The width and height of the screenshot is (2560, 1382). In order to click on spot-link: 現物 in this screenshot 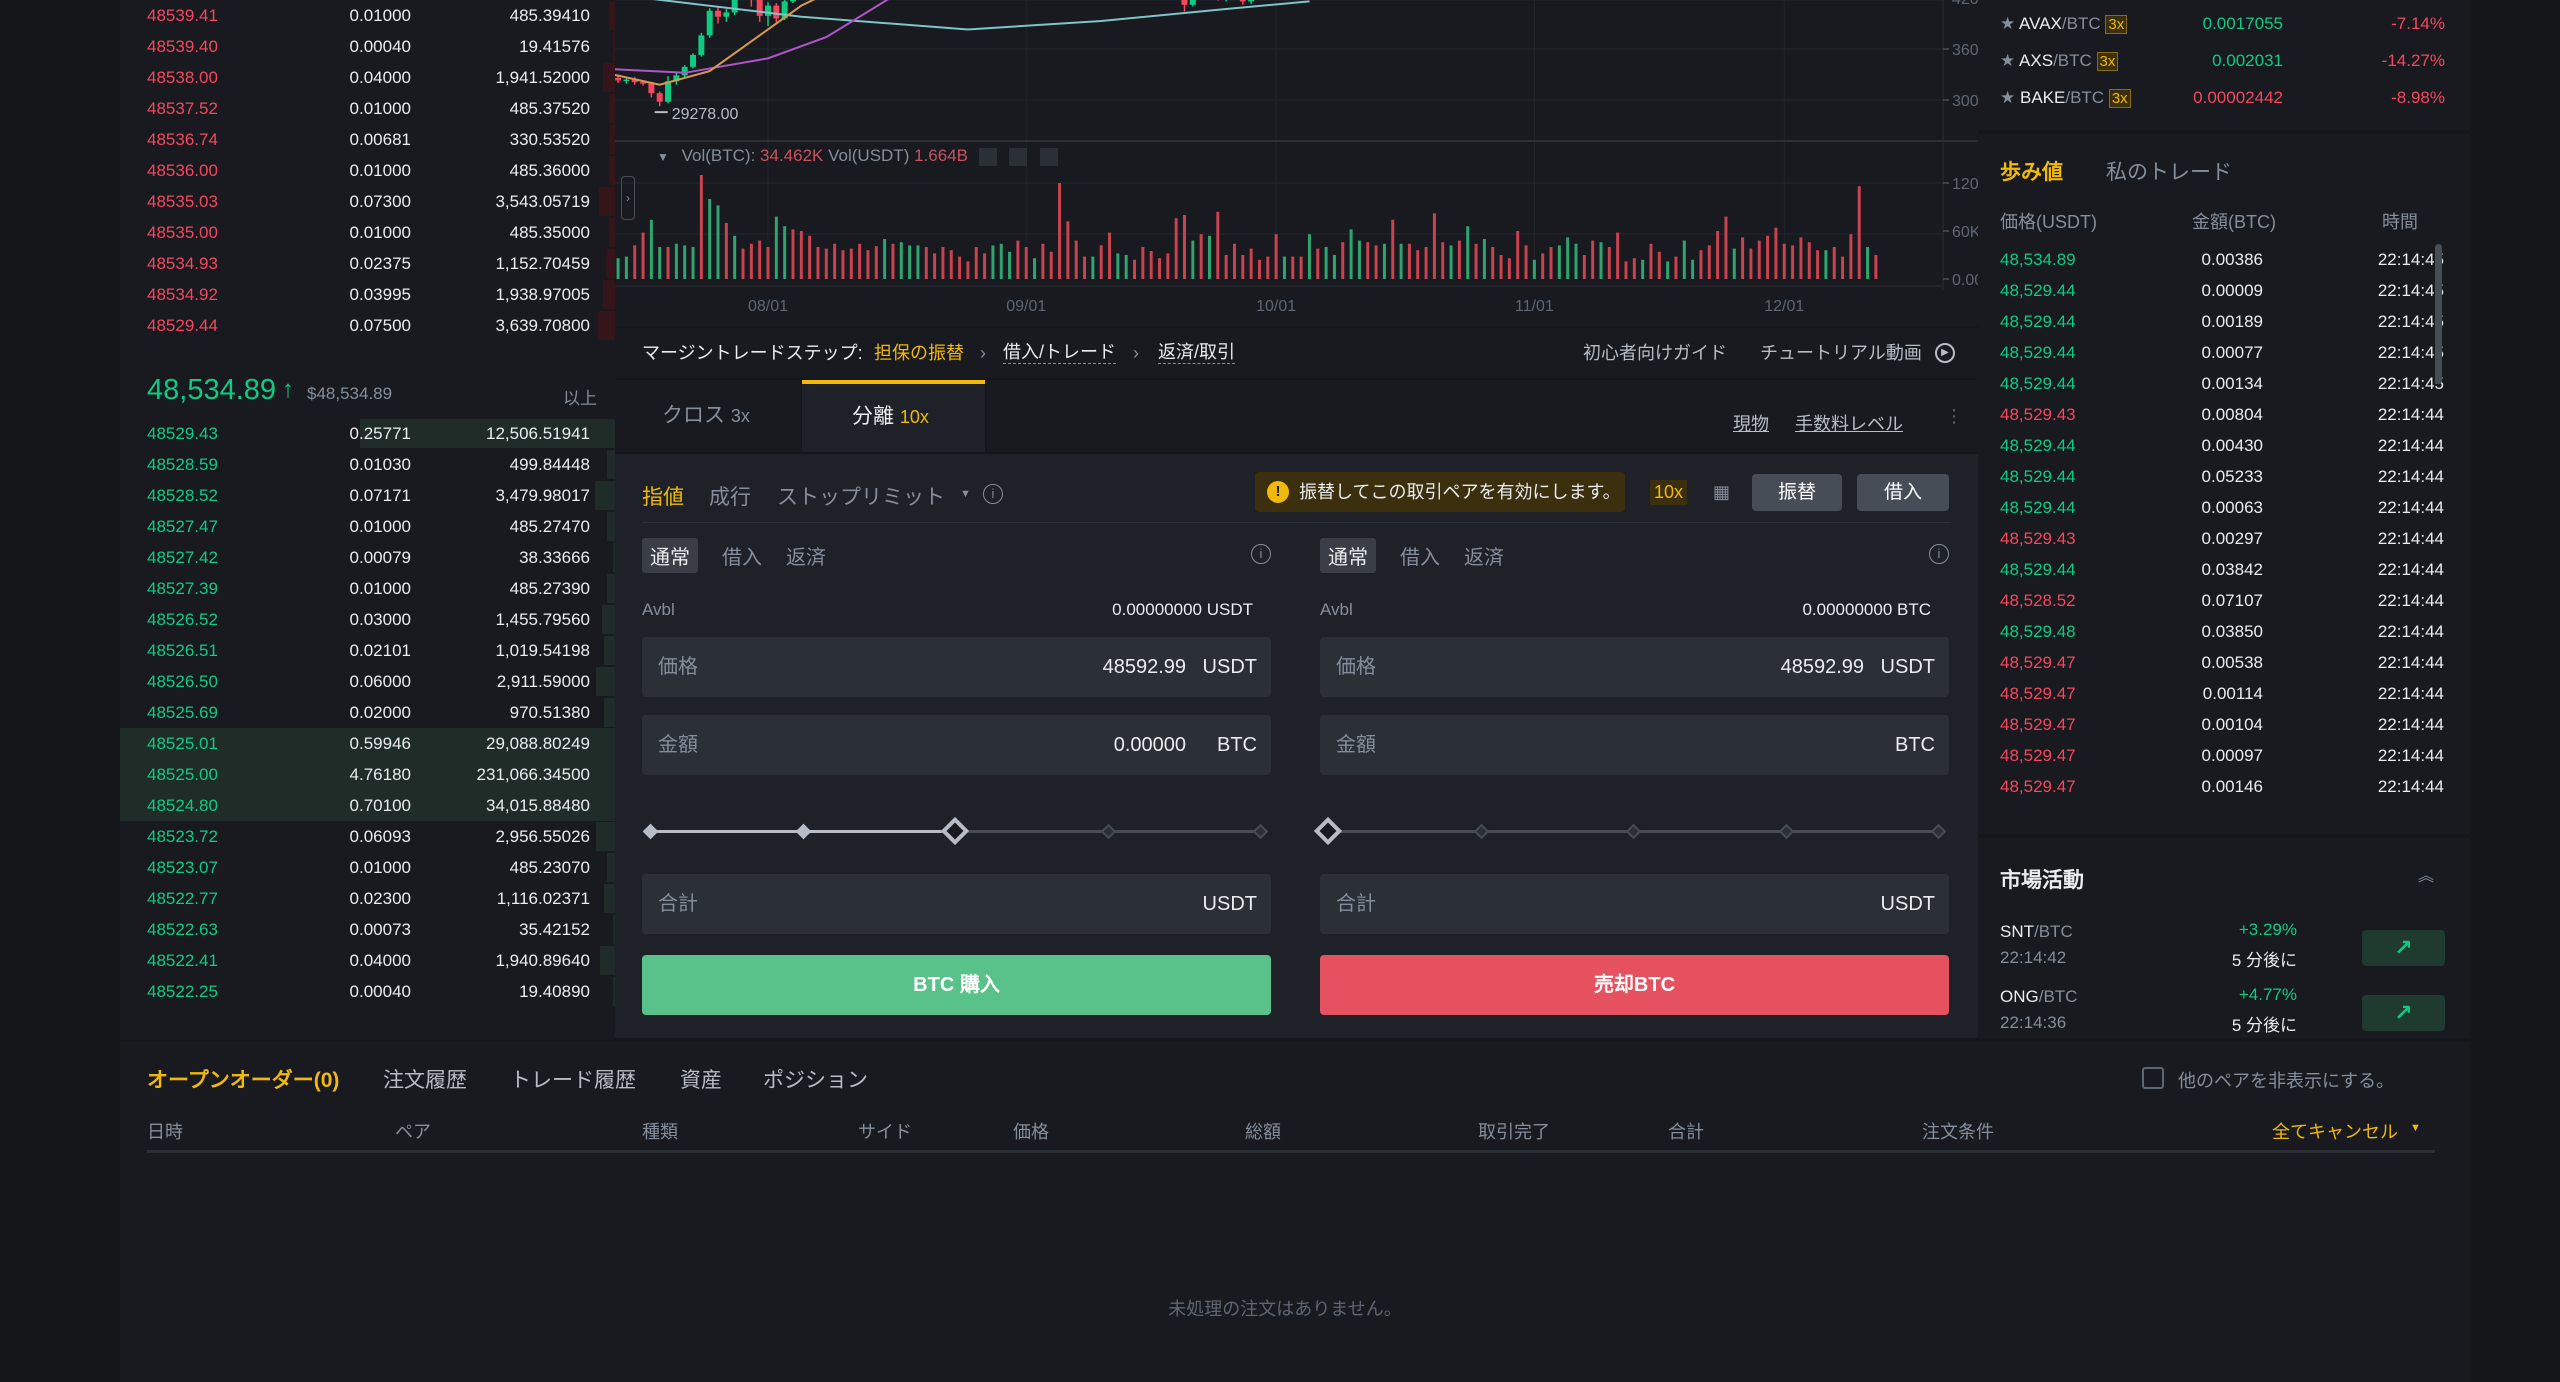, I will do `click(1751, 424)`.